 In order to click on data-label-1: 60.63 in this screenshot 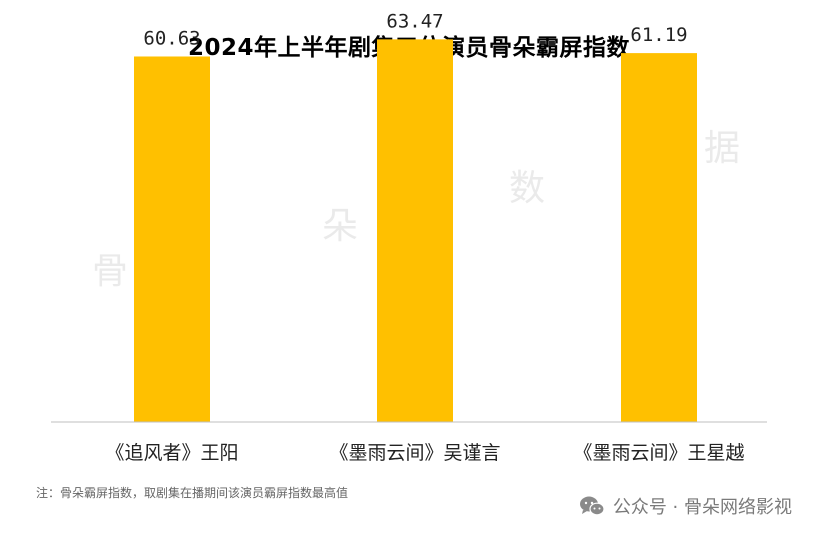, I will do `click(171, 38)`.